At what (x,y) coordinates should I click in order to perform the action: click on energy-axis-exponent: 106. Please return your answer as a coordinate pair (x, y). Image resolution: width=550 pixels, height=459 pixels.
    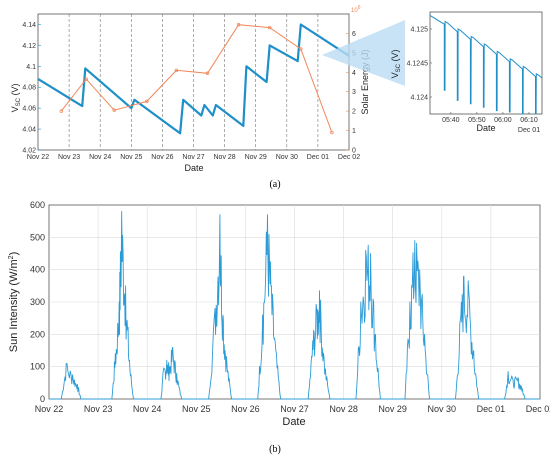
    Looking at the image, I should click on (356, 9).